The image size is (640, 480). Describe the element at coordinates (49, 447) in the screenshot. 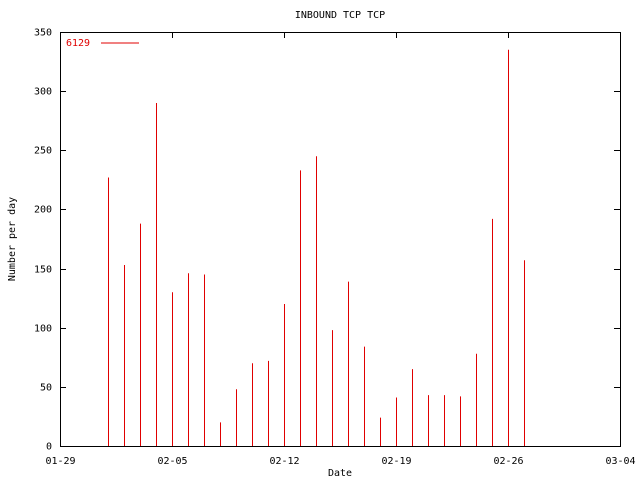

I see `y-tick-label: 0` at that location.